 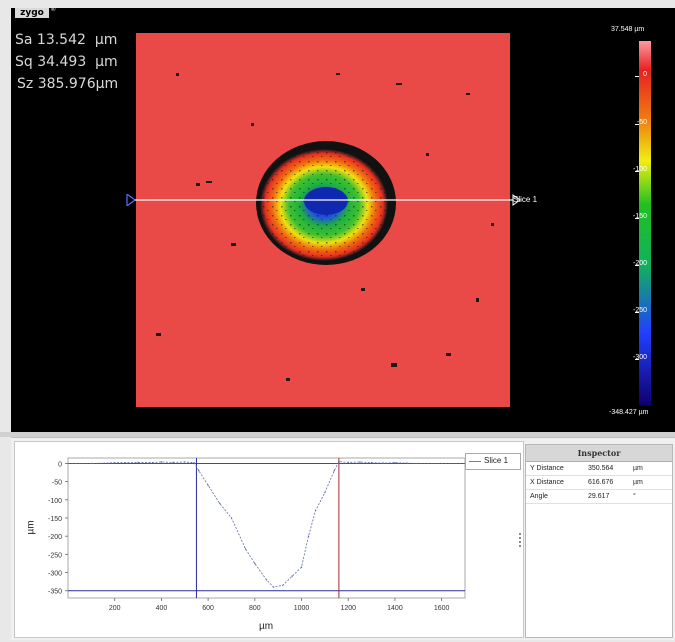 I want to click on inspector-value: 350.564, so click(x=601, y=468).